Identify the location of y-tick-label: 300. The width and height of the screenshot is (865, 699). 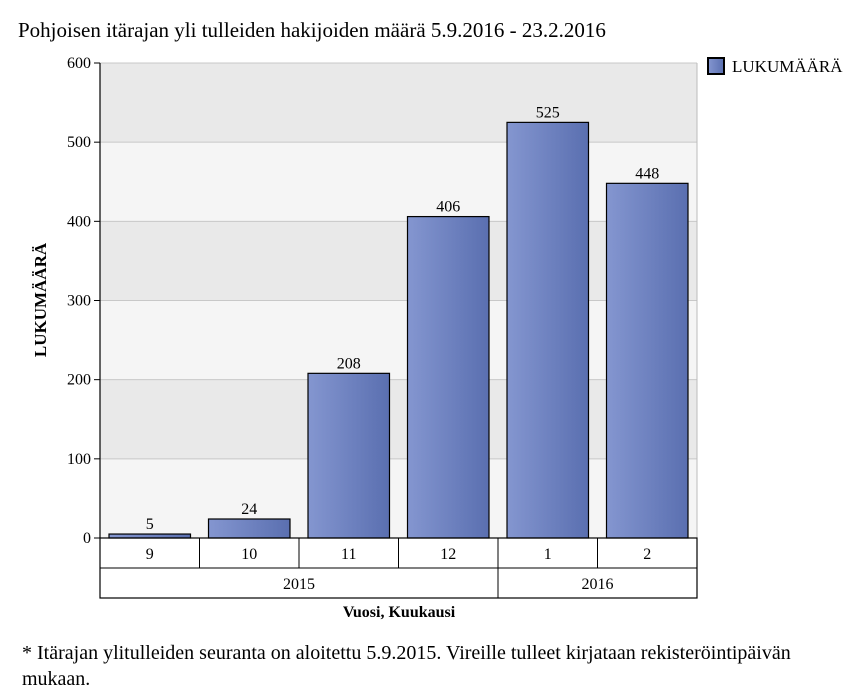
(79, 301).